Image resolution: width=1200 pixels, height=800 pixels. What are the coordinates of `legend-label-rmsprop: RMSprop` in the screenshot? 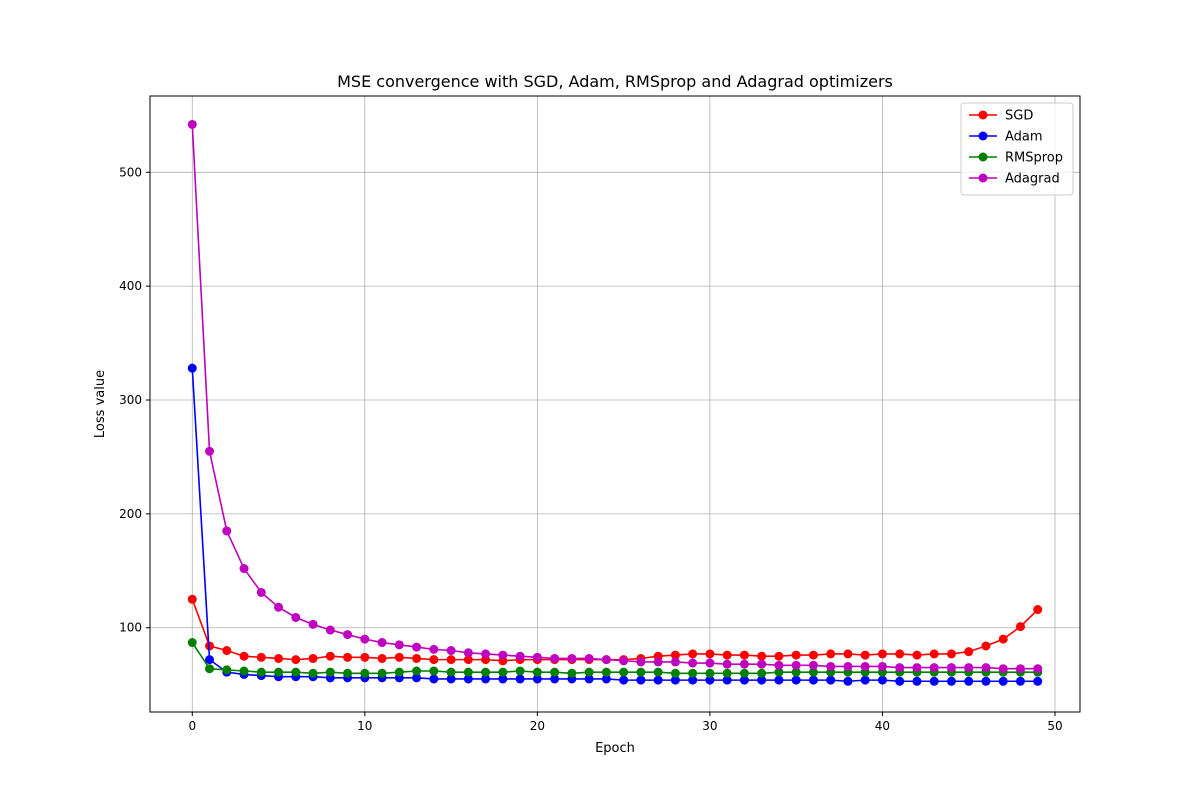 It's located at (1034, 158).